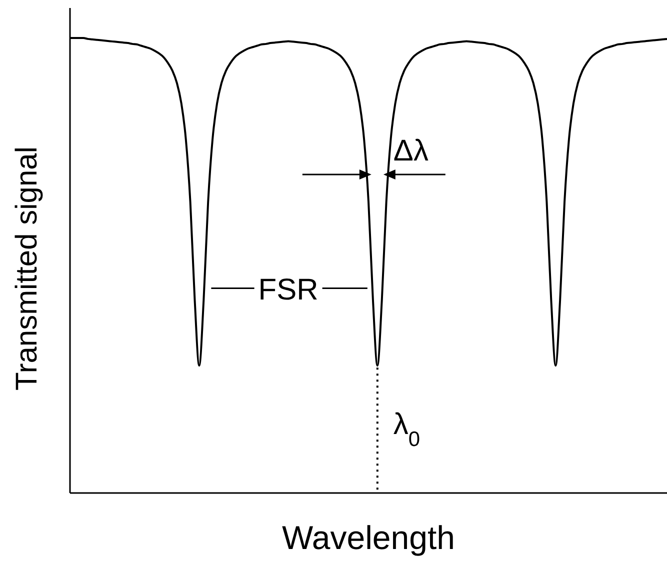 This screenshot has height=563, width=667. What do you see at coordinates (406, 429) in the screenshot?
I see `annotation: λ$_{0}$` at bounding box center [406, 429].